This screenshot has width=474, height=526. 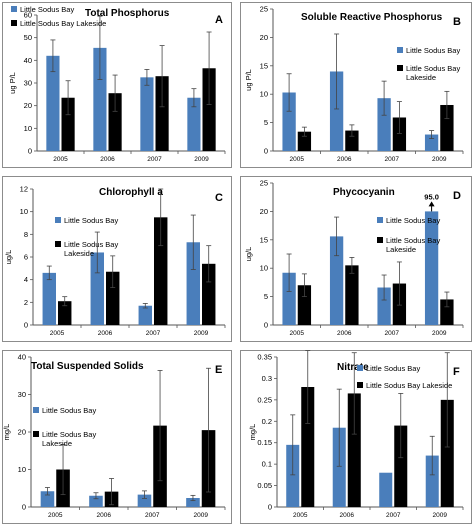 What do you see at coordinates (353, 367) in the screenshot?
I see `chart-title: Nitrate` at bounding box center [353, 367].